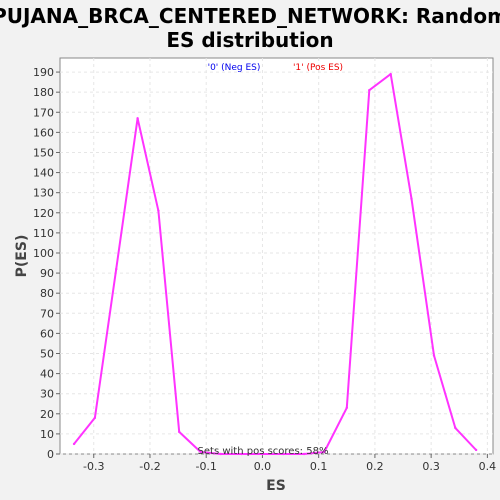 The image size is (500, 500). Describe the element at coordinates (263, 466) in the screenshot. I see `x-tick-label: 0.0` at that location.